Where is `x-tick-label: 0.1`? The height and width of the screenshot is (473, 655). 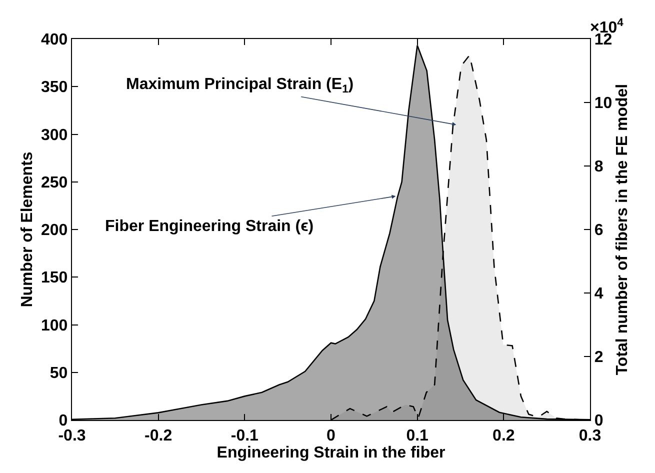 x-tick-label: 0.1 is located at coordinates (417, 435).